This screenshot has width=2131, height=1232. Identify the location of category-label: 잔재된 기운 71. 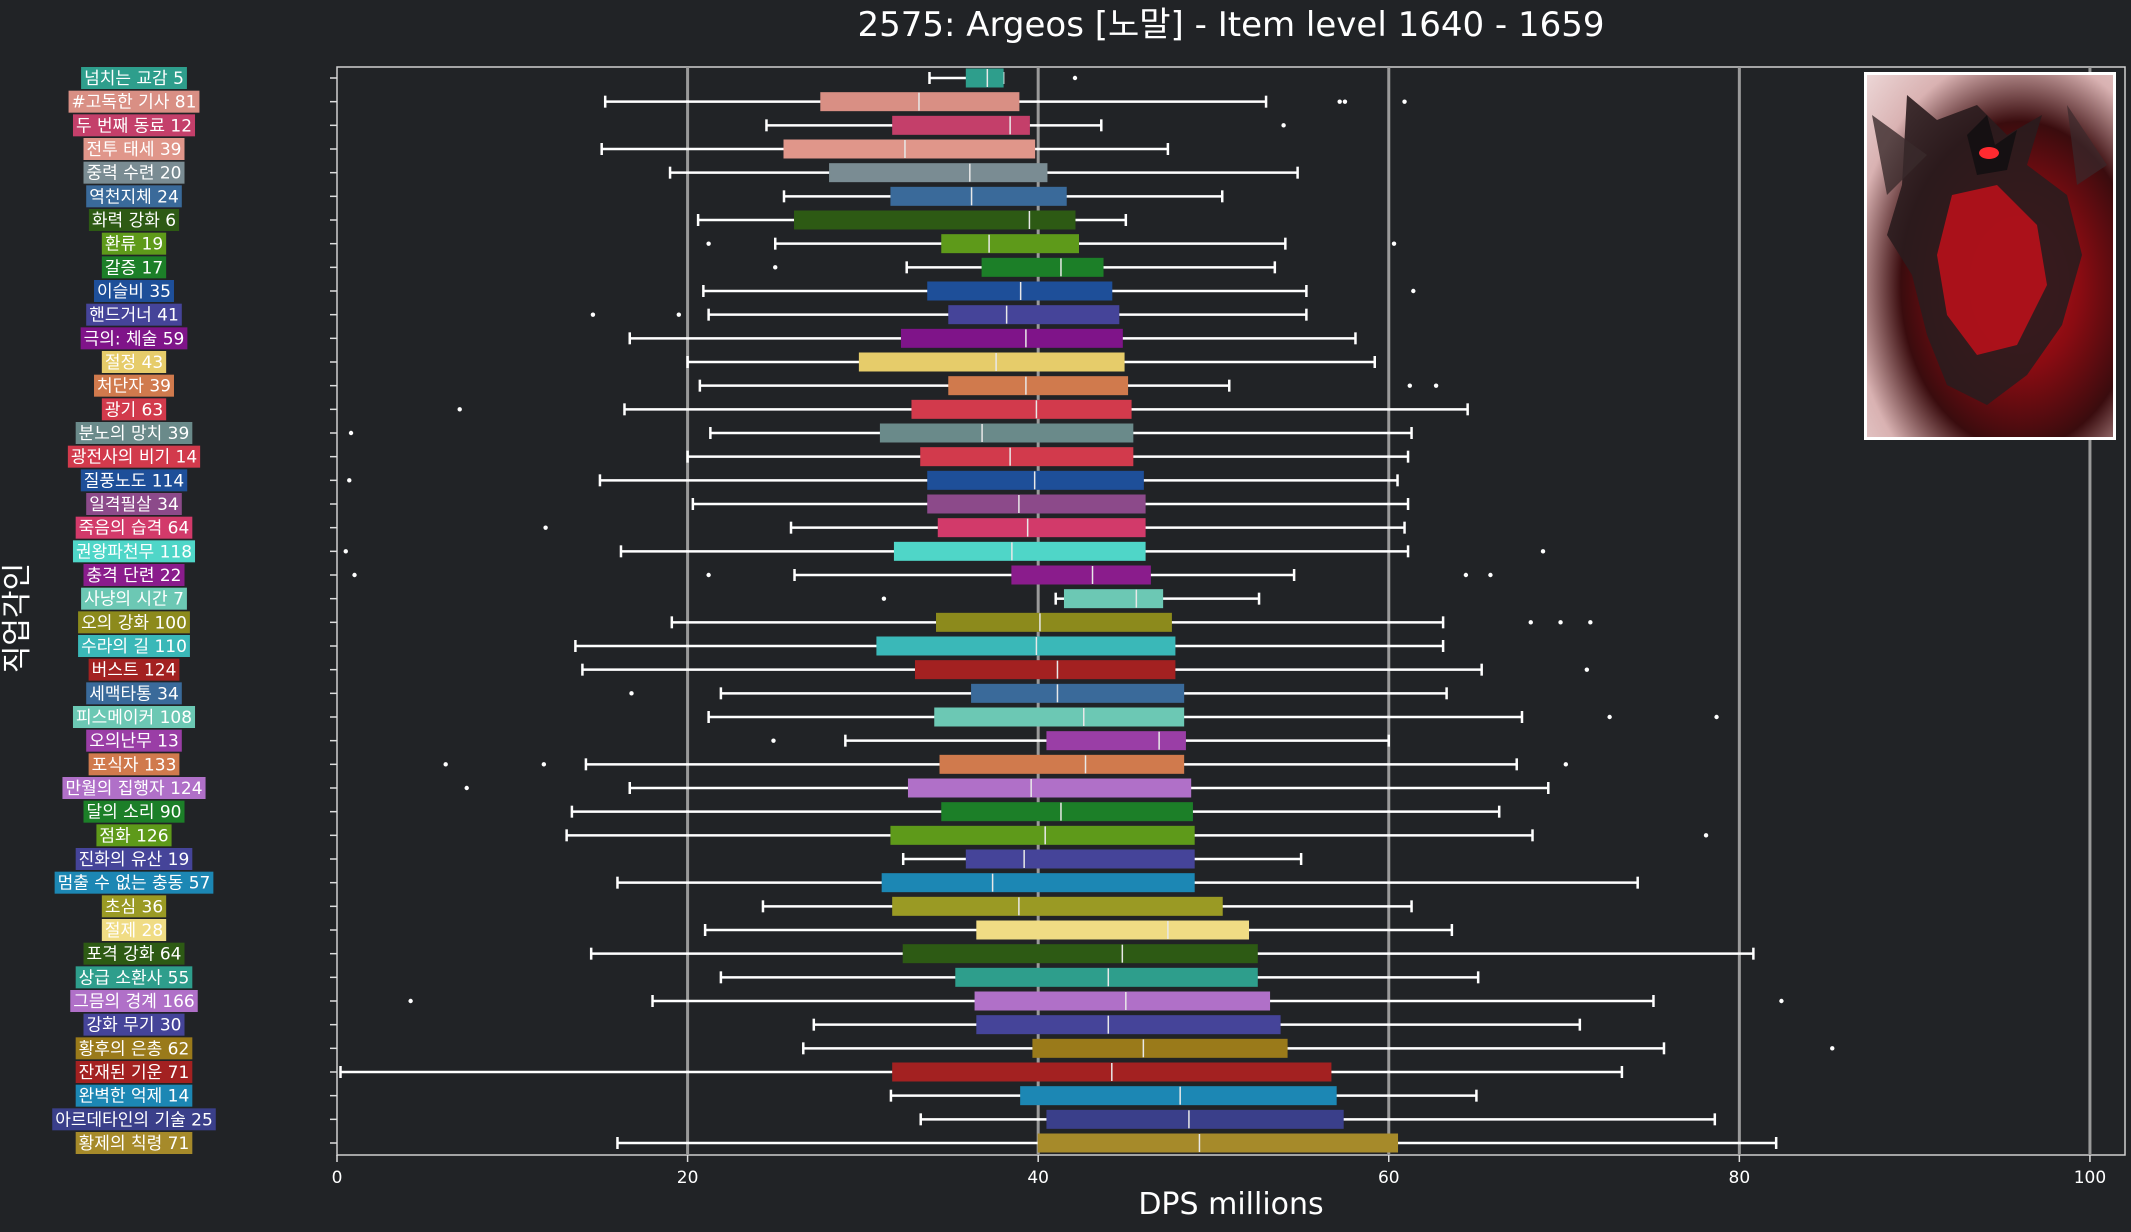
(134, 1073).